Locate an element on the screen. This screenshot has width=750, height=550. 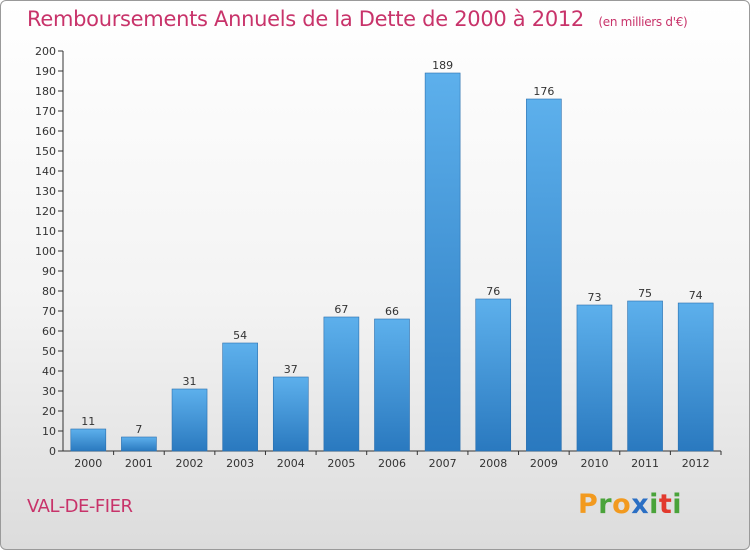
y-tick-label: 120 is located at coordinates (45, 211).